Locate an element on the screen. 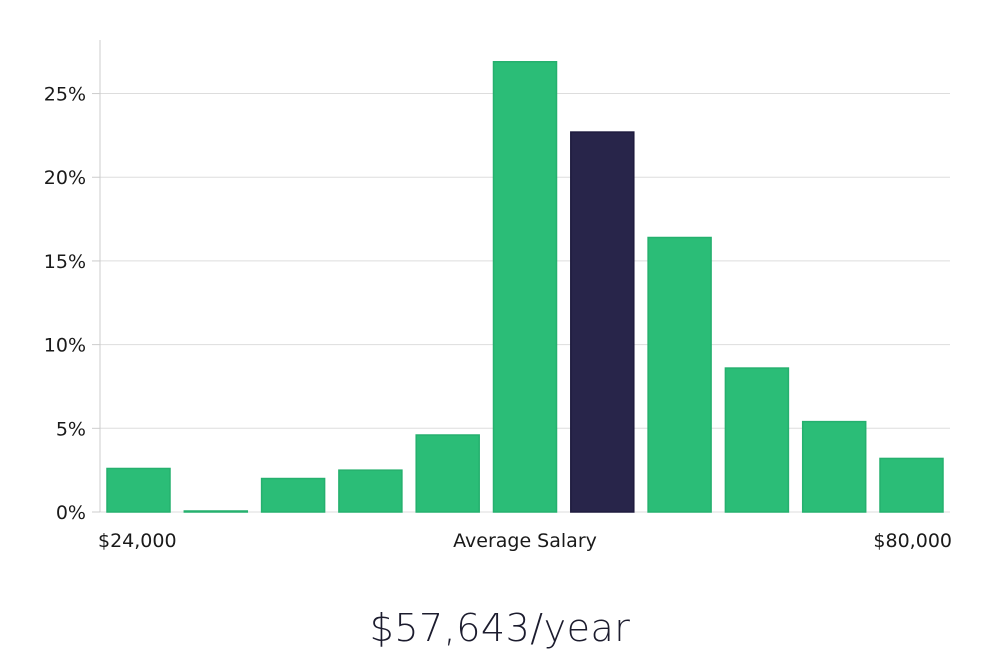 This screenshot has width=1000, height=660. x-start-label: $24,000 is located at coordinates (137, 541).